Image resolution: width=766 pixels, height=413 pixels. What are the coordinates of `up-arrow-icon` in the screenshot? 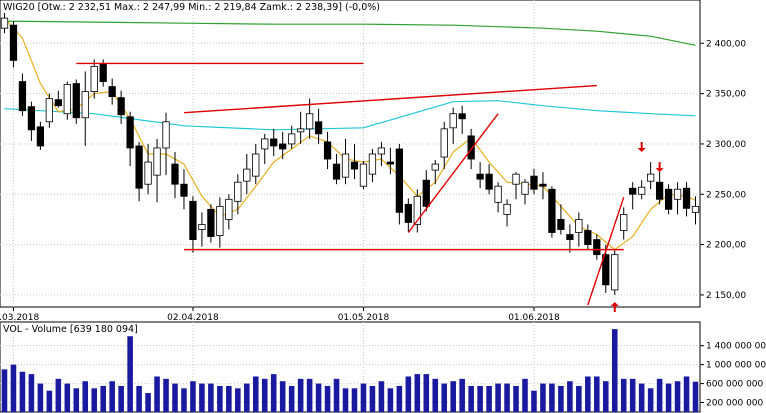 It's located at (614, 306).